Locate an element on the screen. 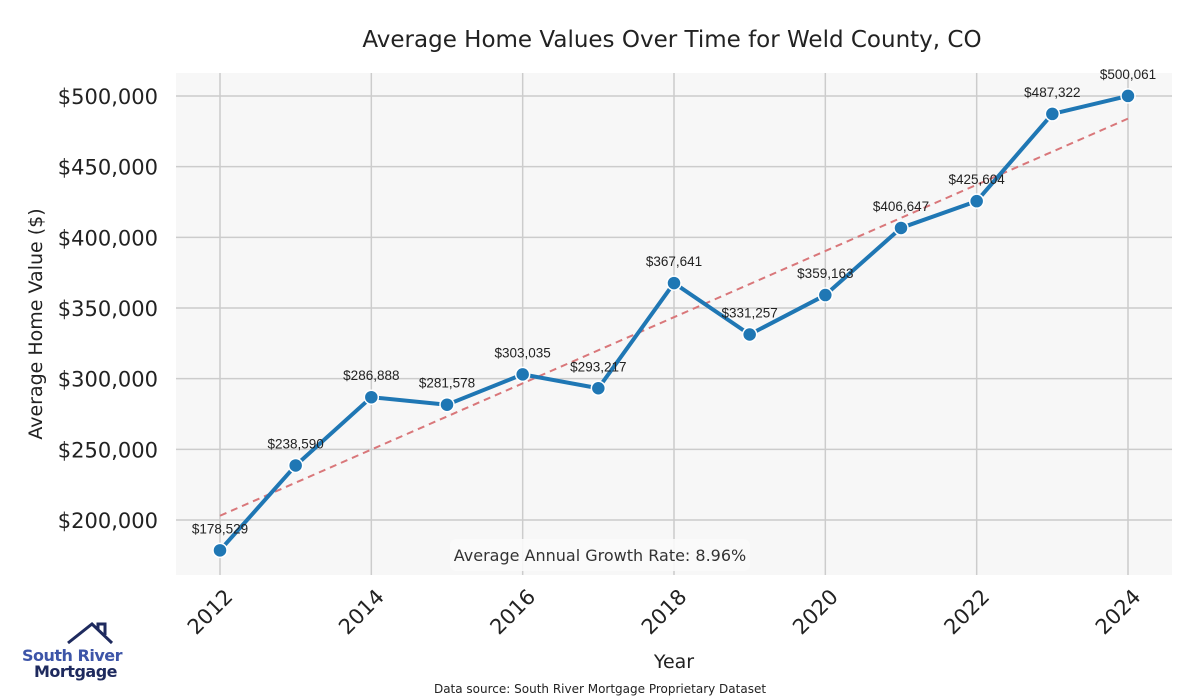 This screenshot has height=700, width=1200. data-label: $238,590 is located at coordinates (296, 443).